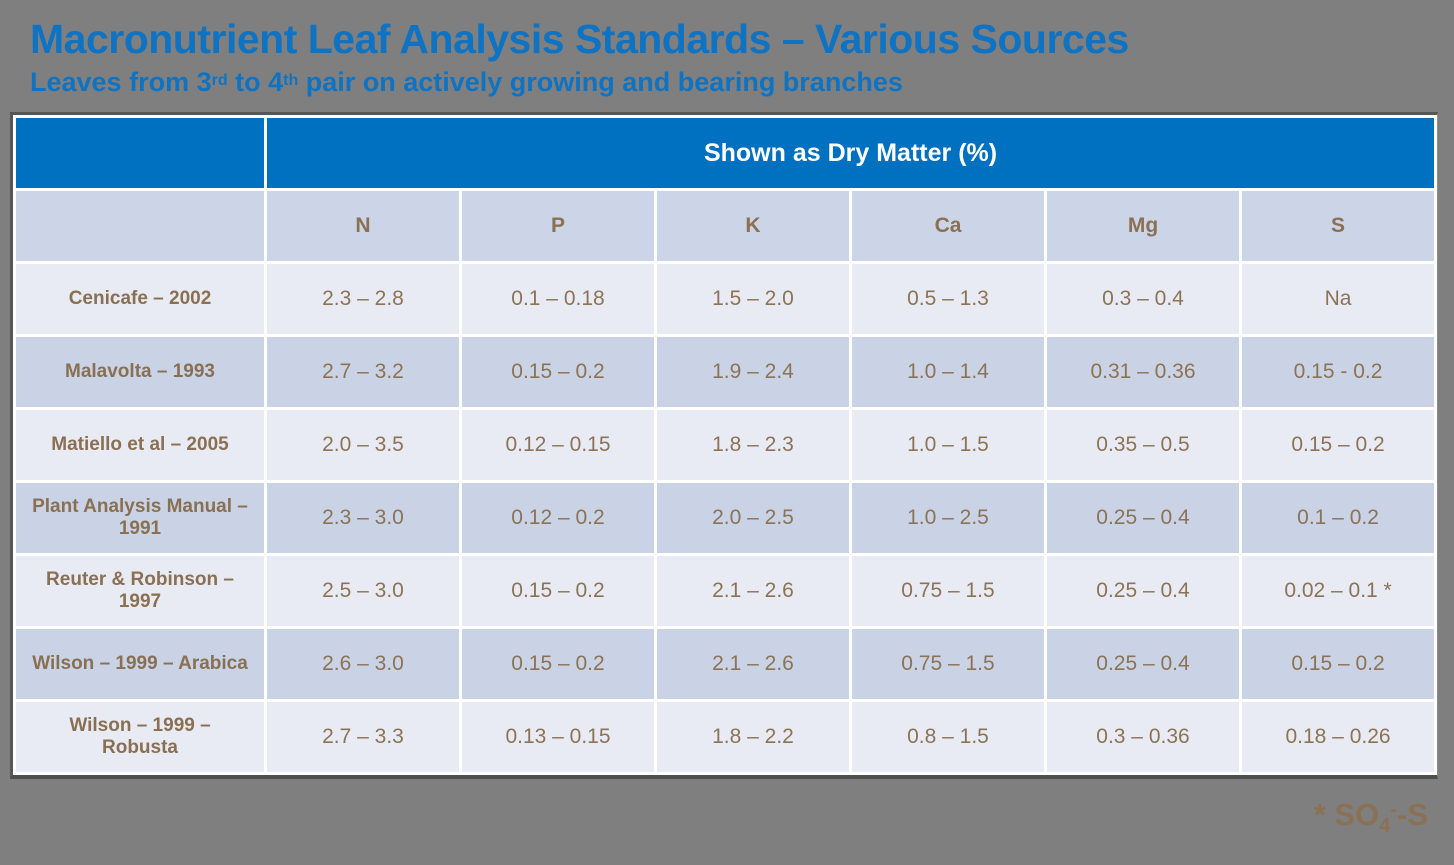 The height and width of the screenshot is (865, 1454). Describe the element at coordinates (1143, 445) in the screenshot. I see `cell-mg: 0.35 – 0.5` at that location.